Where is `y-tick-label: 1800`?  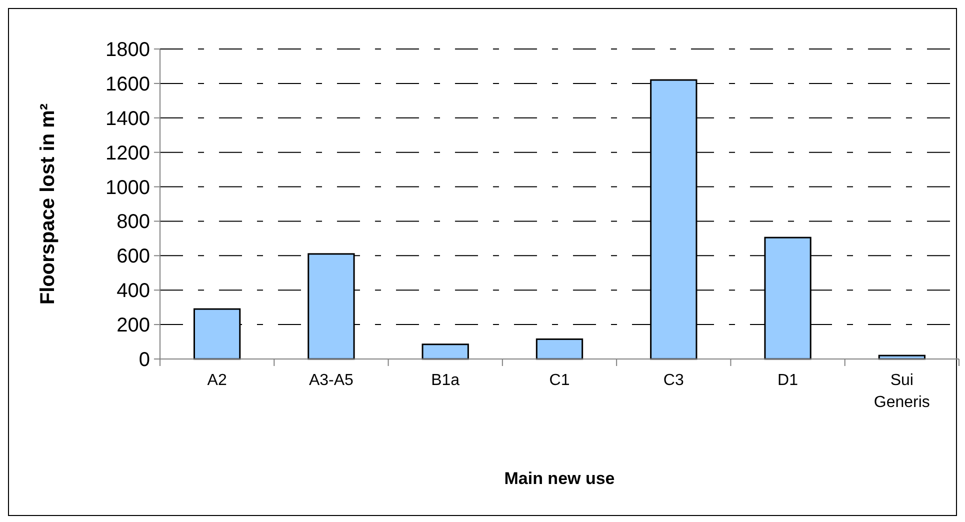 y-tick-label: 1800 is located at coordinates (128, 50).